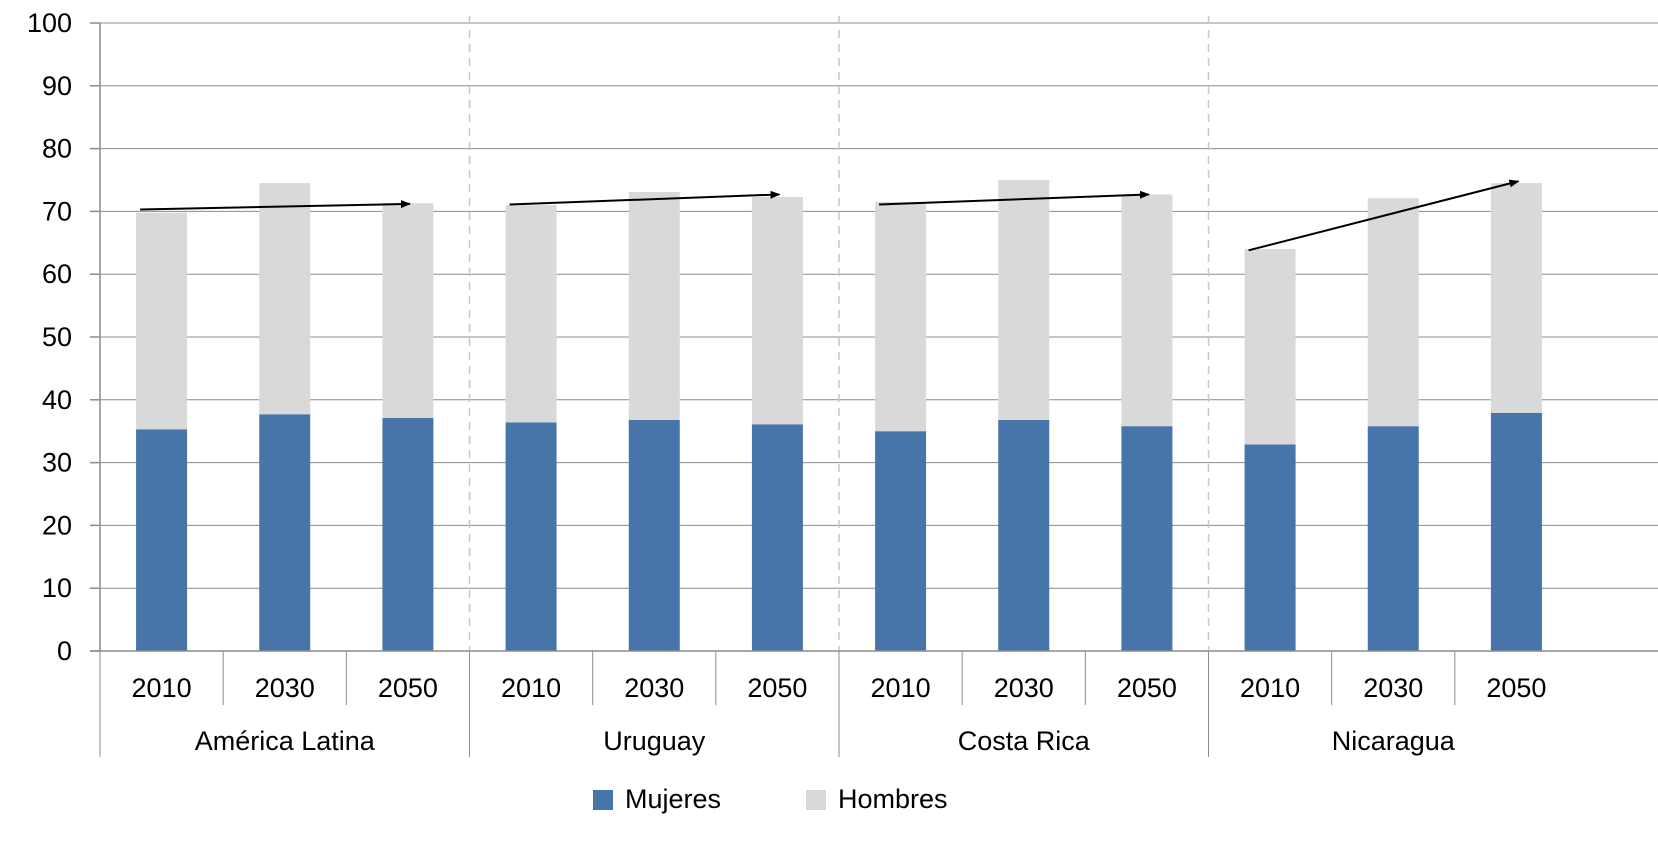 This screenshot has height=862, width=1658. What do you see at coordinates (57, 149) in the screenshot?
I see `y-tick-label: 80` at bounding box center [57, 149].